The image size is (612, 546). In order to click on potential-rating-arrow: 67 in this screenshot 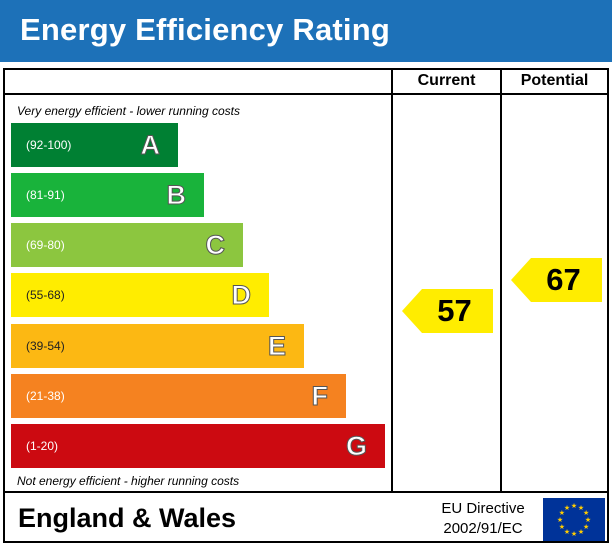, I will do `click(556, 280)`.